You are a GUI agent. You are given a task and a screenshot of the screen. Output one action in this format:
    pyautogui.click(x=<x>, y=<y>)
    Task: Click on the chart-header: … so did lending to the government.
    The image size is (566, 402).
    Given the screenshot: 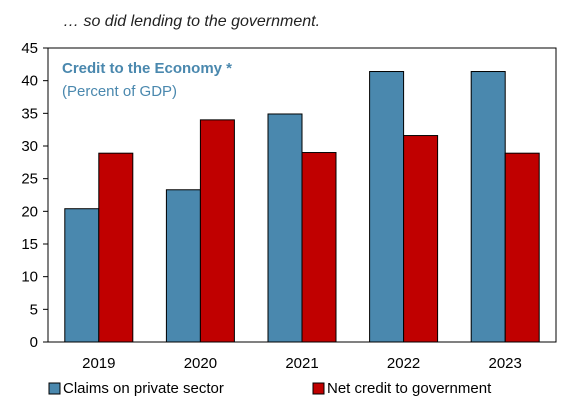 What is the action you would take?
    pyautogui.click(x=191, y=21)
    